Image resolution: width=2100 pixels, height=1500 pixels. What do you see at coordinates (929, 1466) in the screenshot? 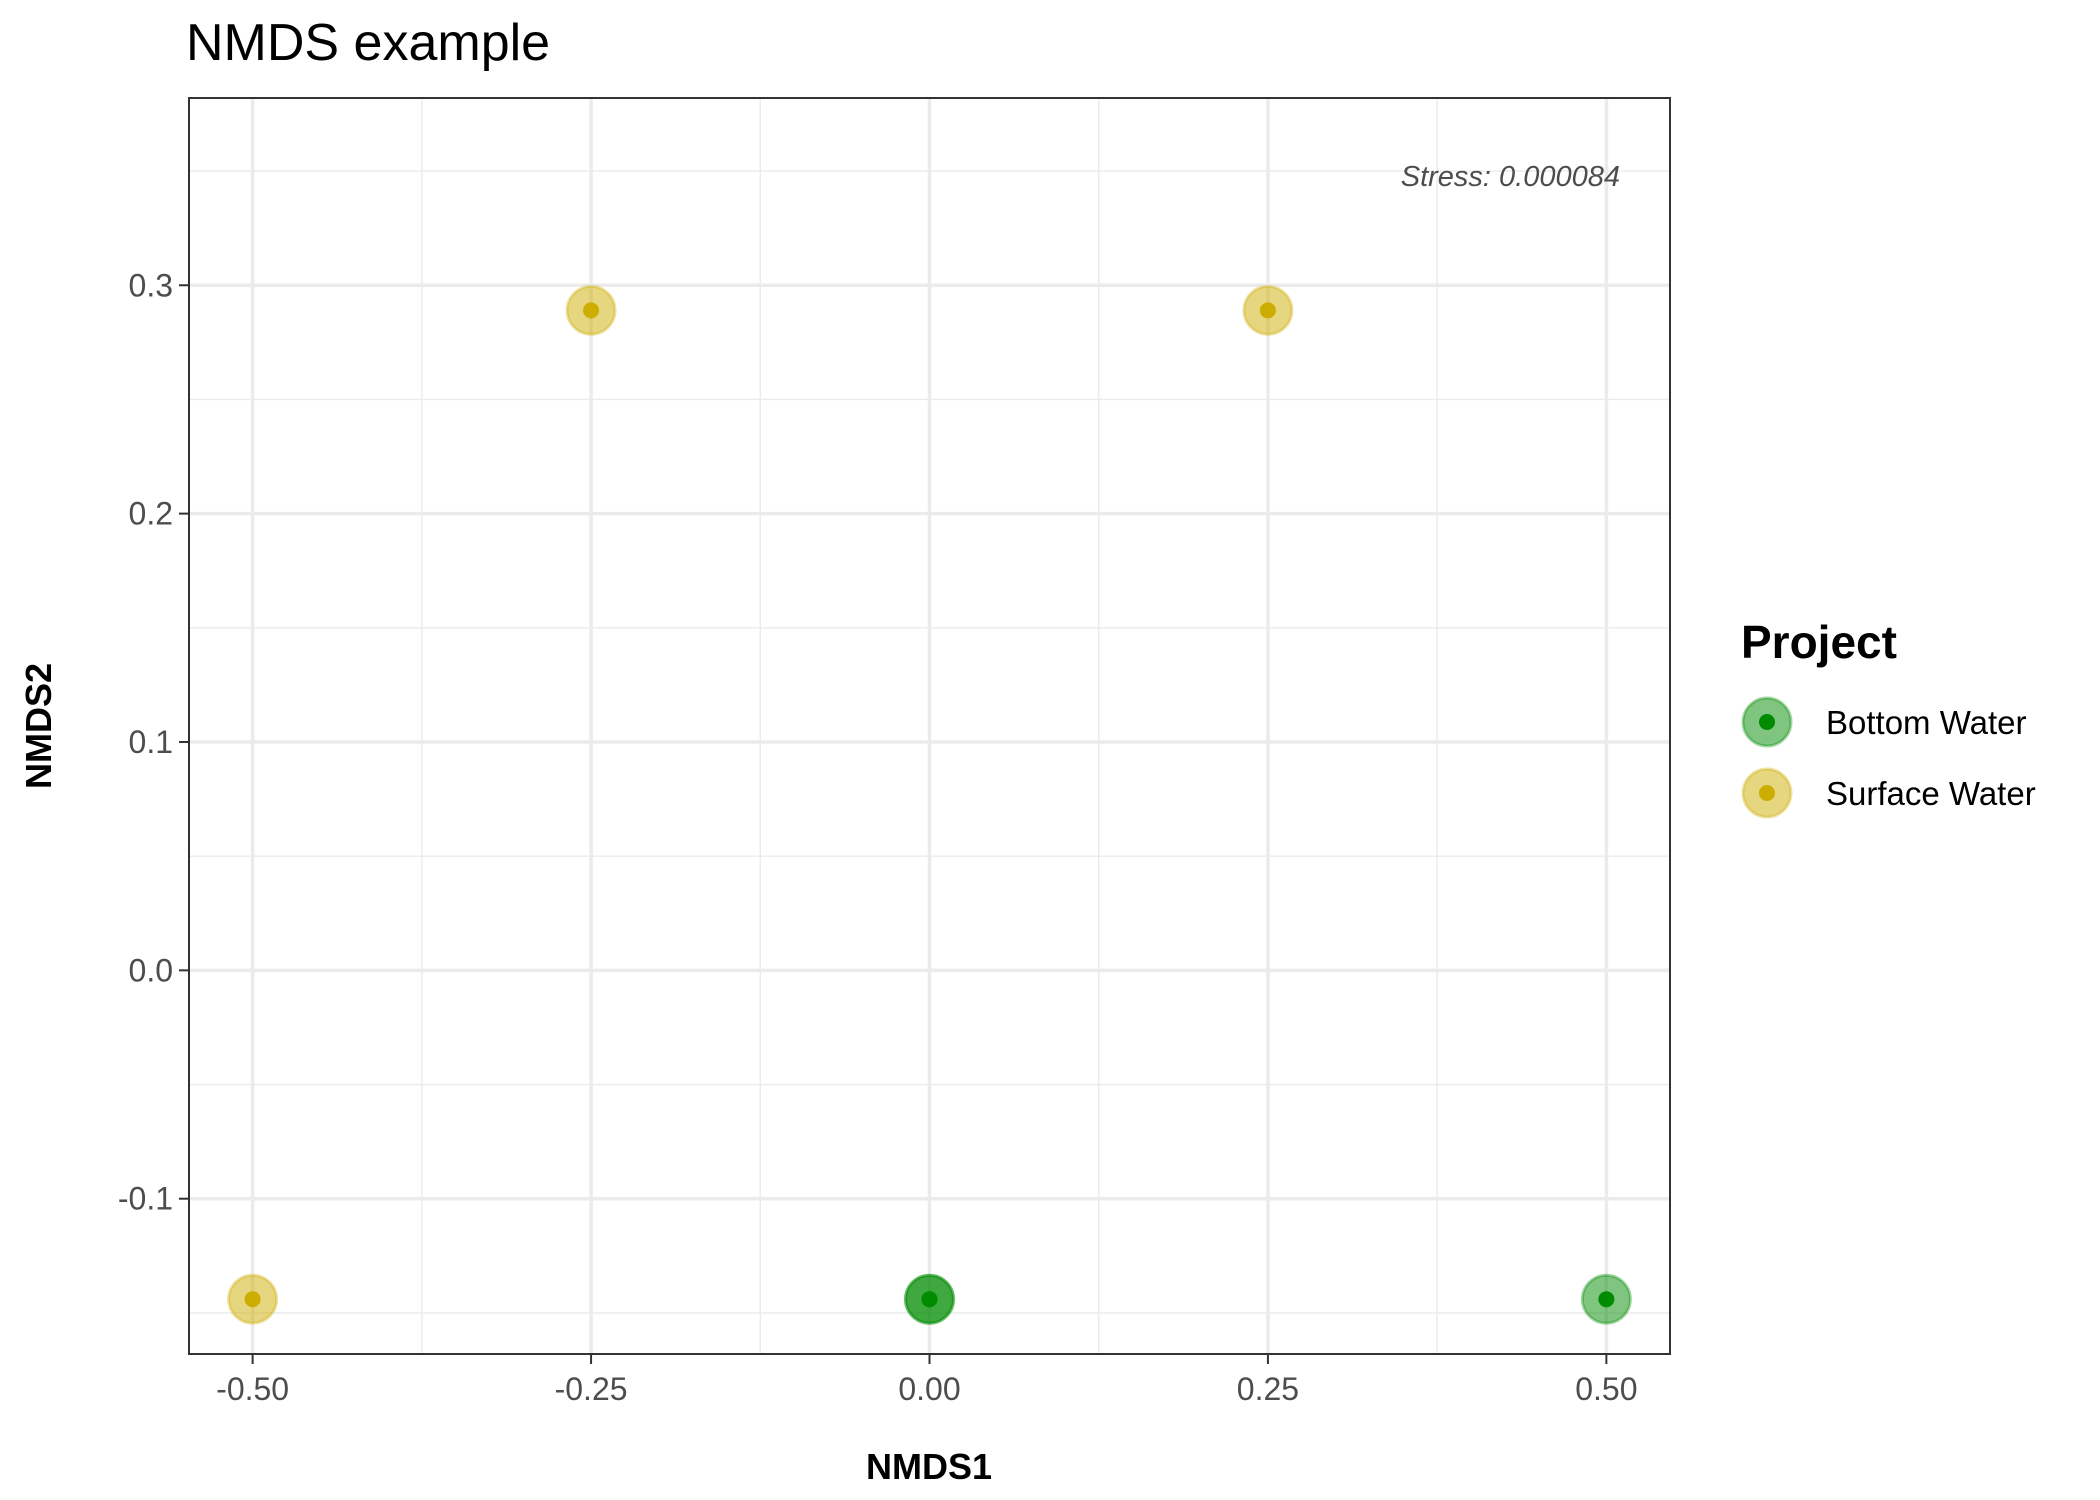
I see `x-axis-title: NMDS1` at bounding box center [929, 1466].